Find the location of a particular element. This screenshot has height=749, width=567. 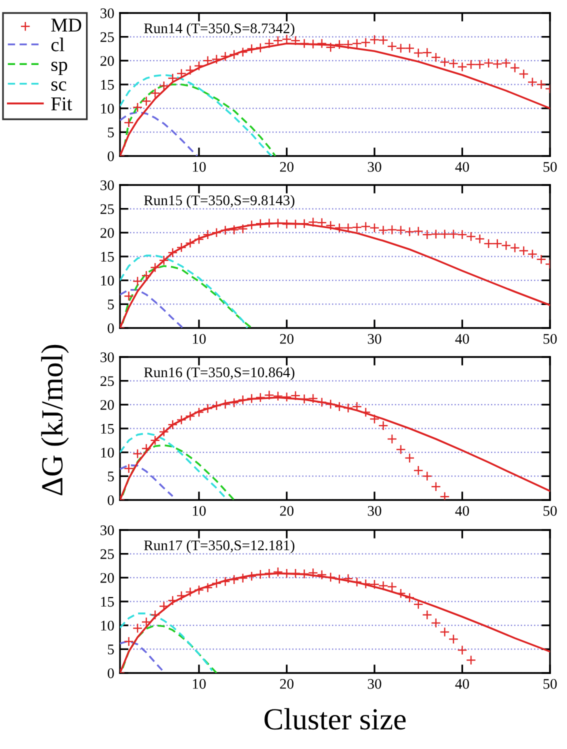

annotation: Run17 (T=350,S=12.181) is located at coordinates (219, 547).